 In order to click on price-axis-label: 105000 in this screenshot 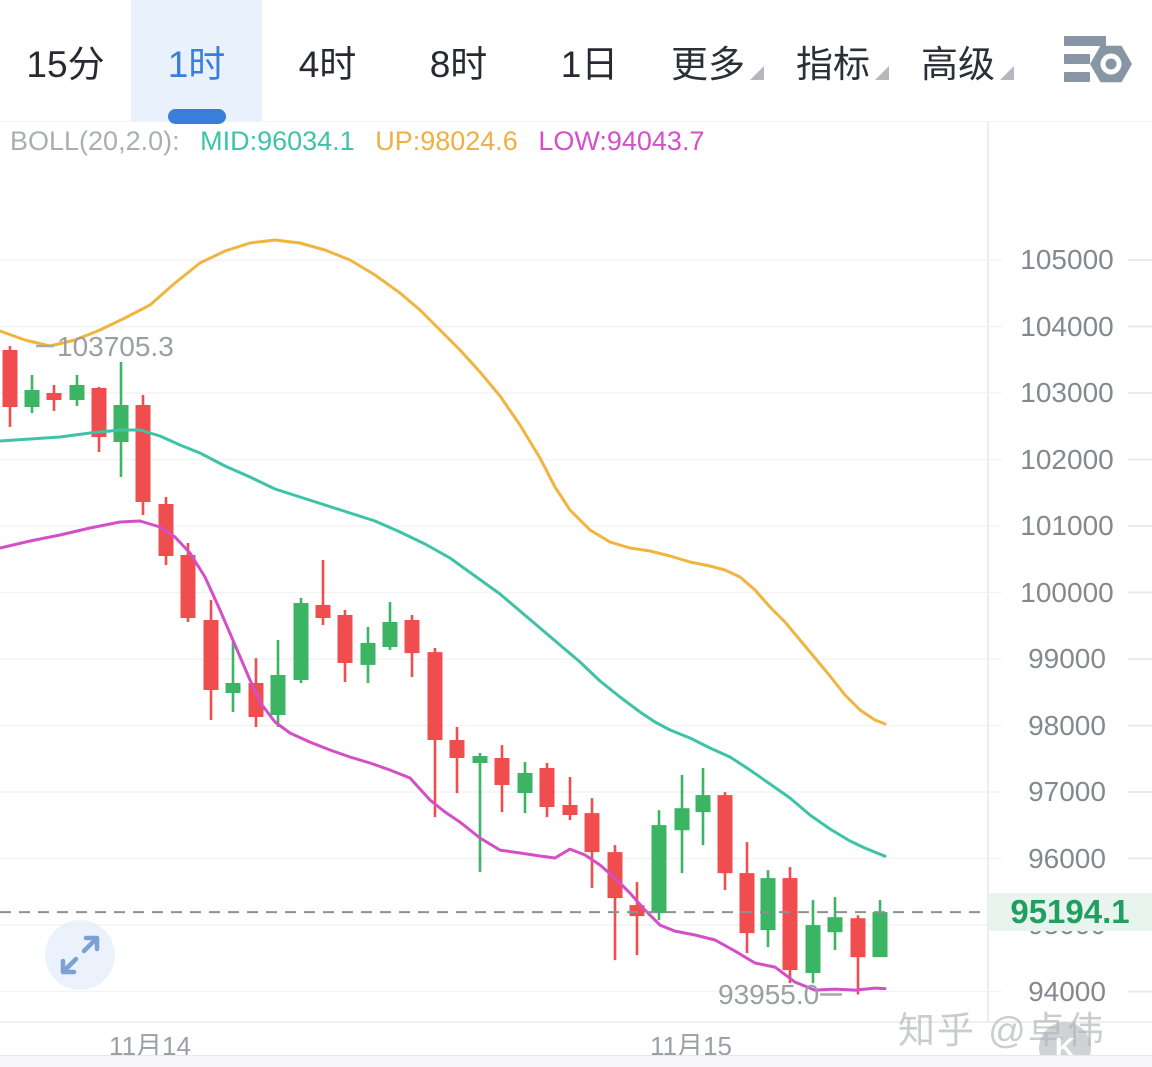, I will do `click(1067, 259)`.